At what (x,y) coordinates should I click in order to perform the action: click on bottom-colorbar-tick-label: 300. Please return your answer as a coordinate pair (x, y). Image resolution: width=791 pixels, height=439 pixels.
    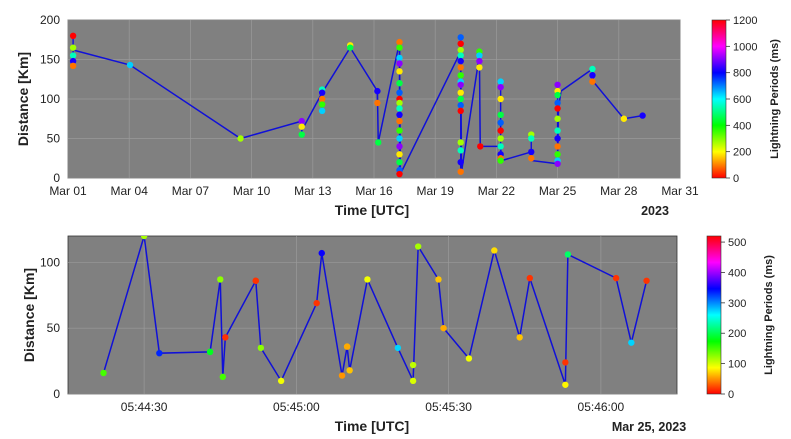
    Looking at the image, I should click on (737, 304).